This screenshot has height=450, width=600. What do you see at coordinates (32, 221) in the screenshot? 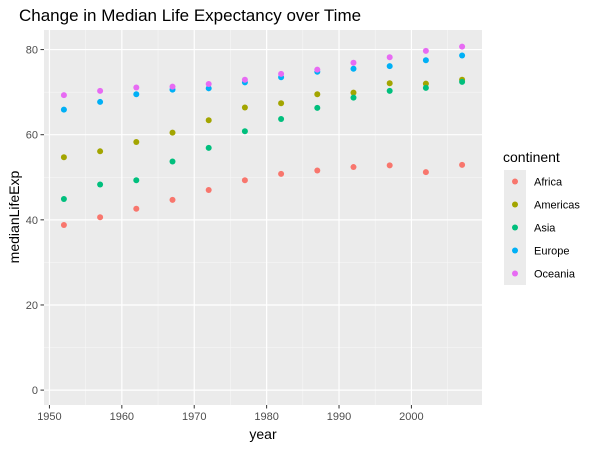
I see `y-tick-label: 40` at bounding box center [32, 221].